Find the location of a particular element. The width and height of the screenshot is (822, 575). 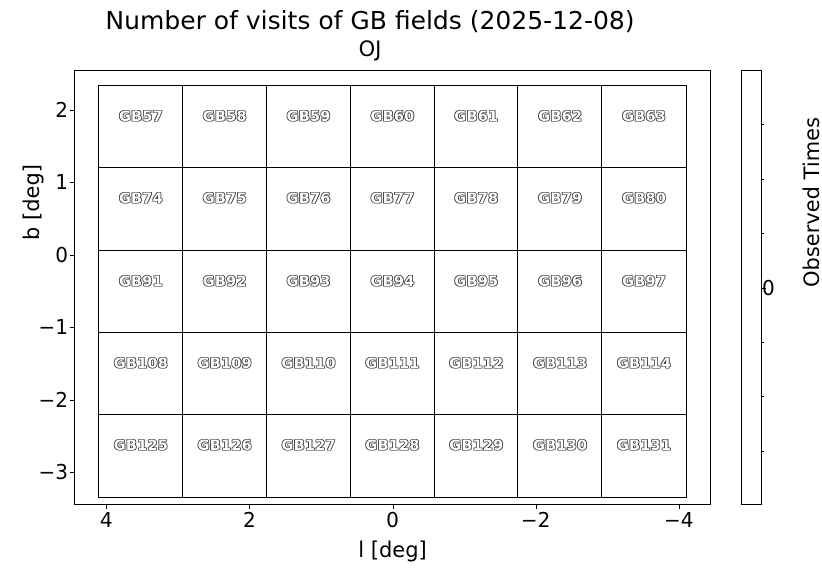

field-cell-label: GB79 is located at coordinates (560, 199).